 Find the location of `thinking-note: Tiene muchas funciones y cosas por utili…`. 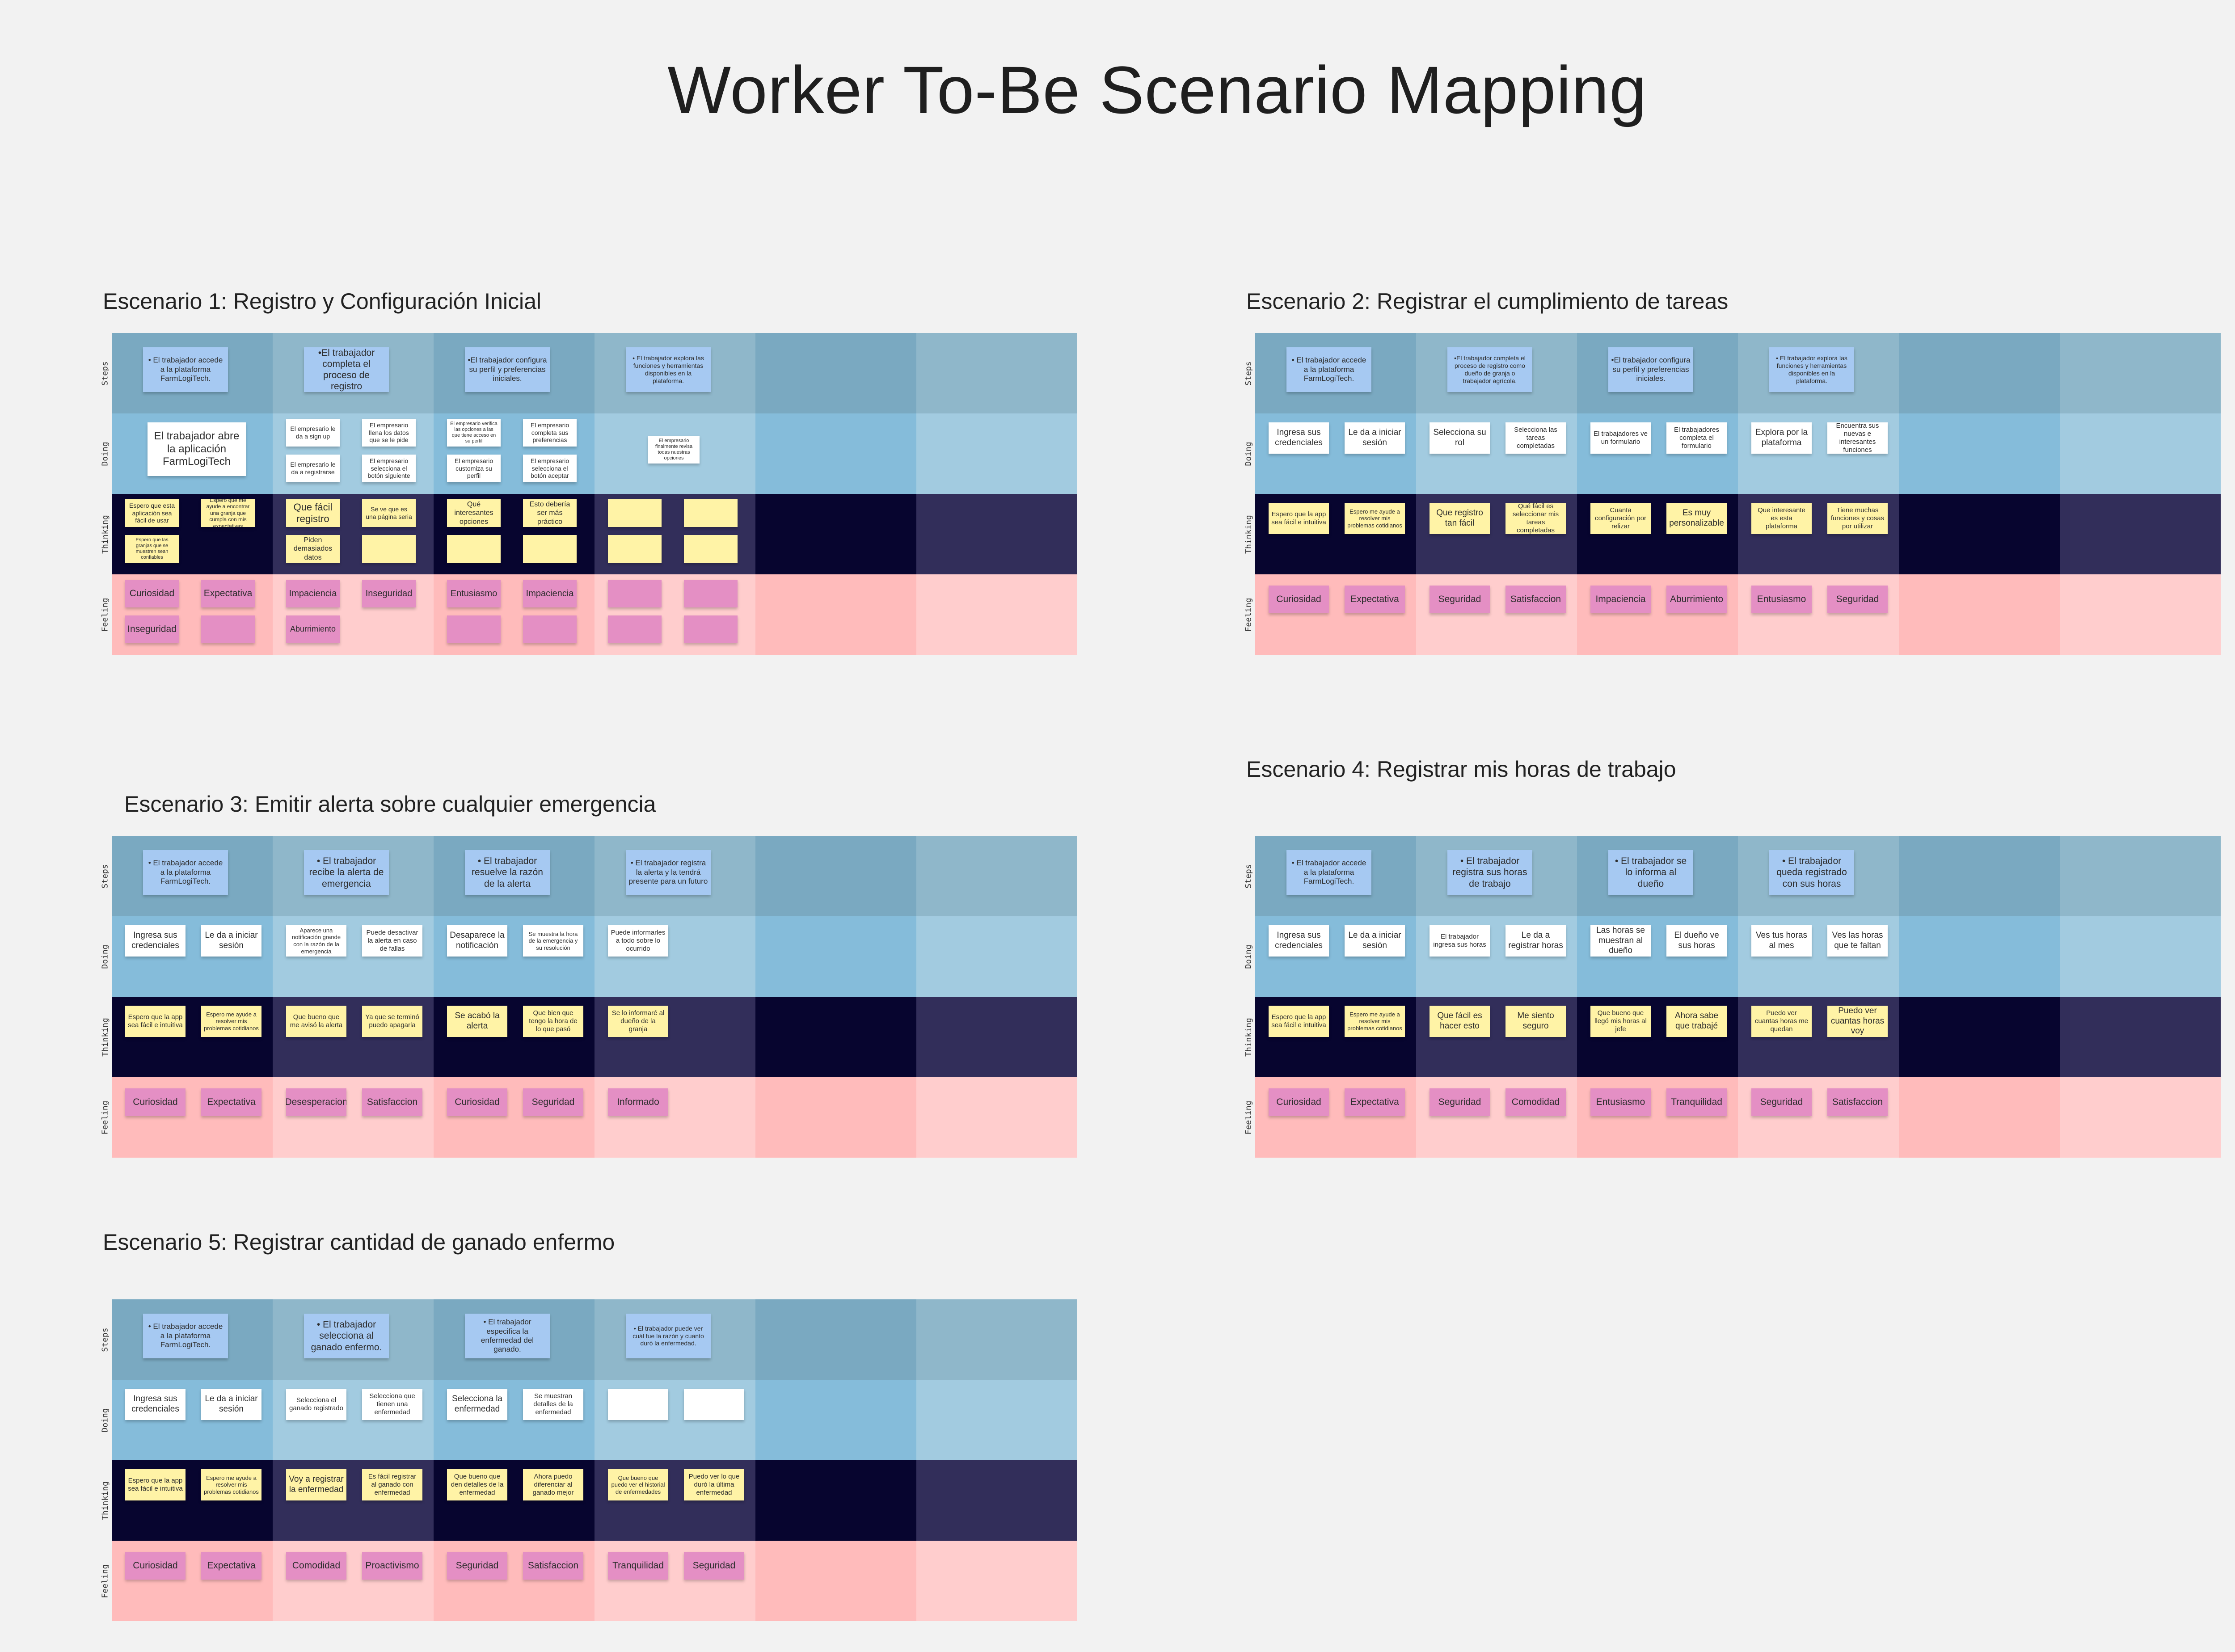

thinking-note: Tiene muchas funciones y cosas por utili… is located at coordinates (1857, 518).